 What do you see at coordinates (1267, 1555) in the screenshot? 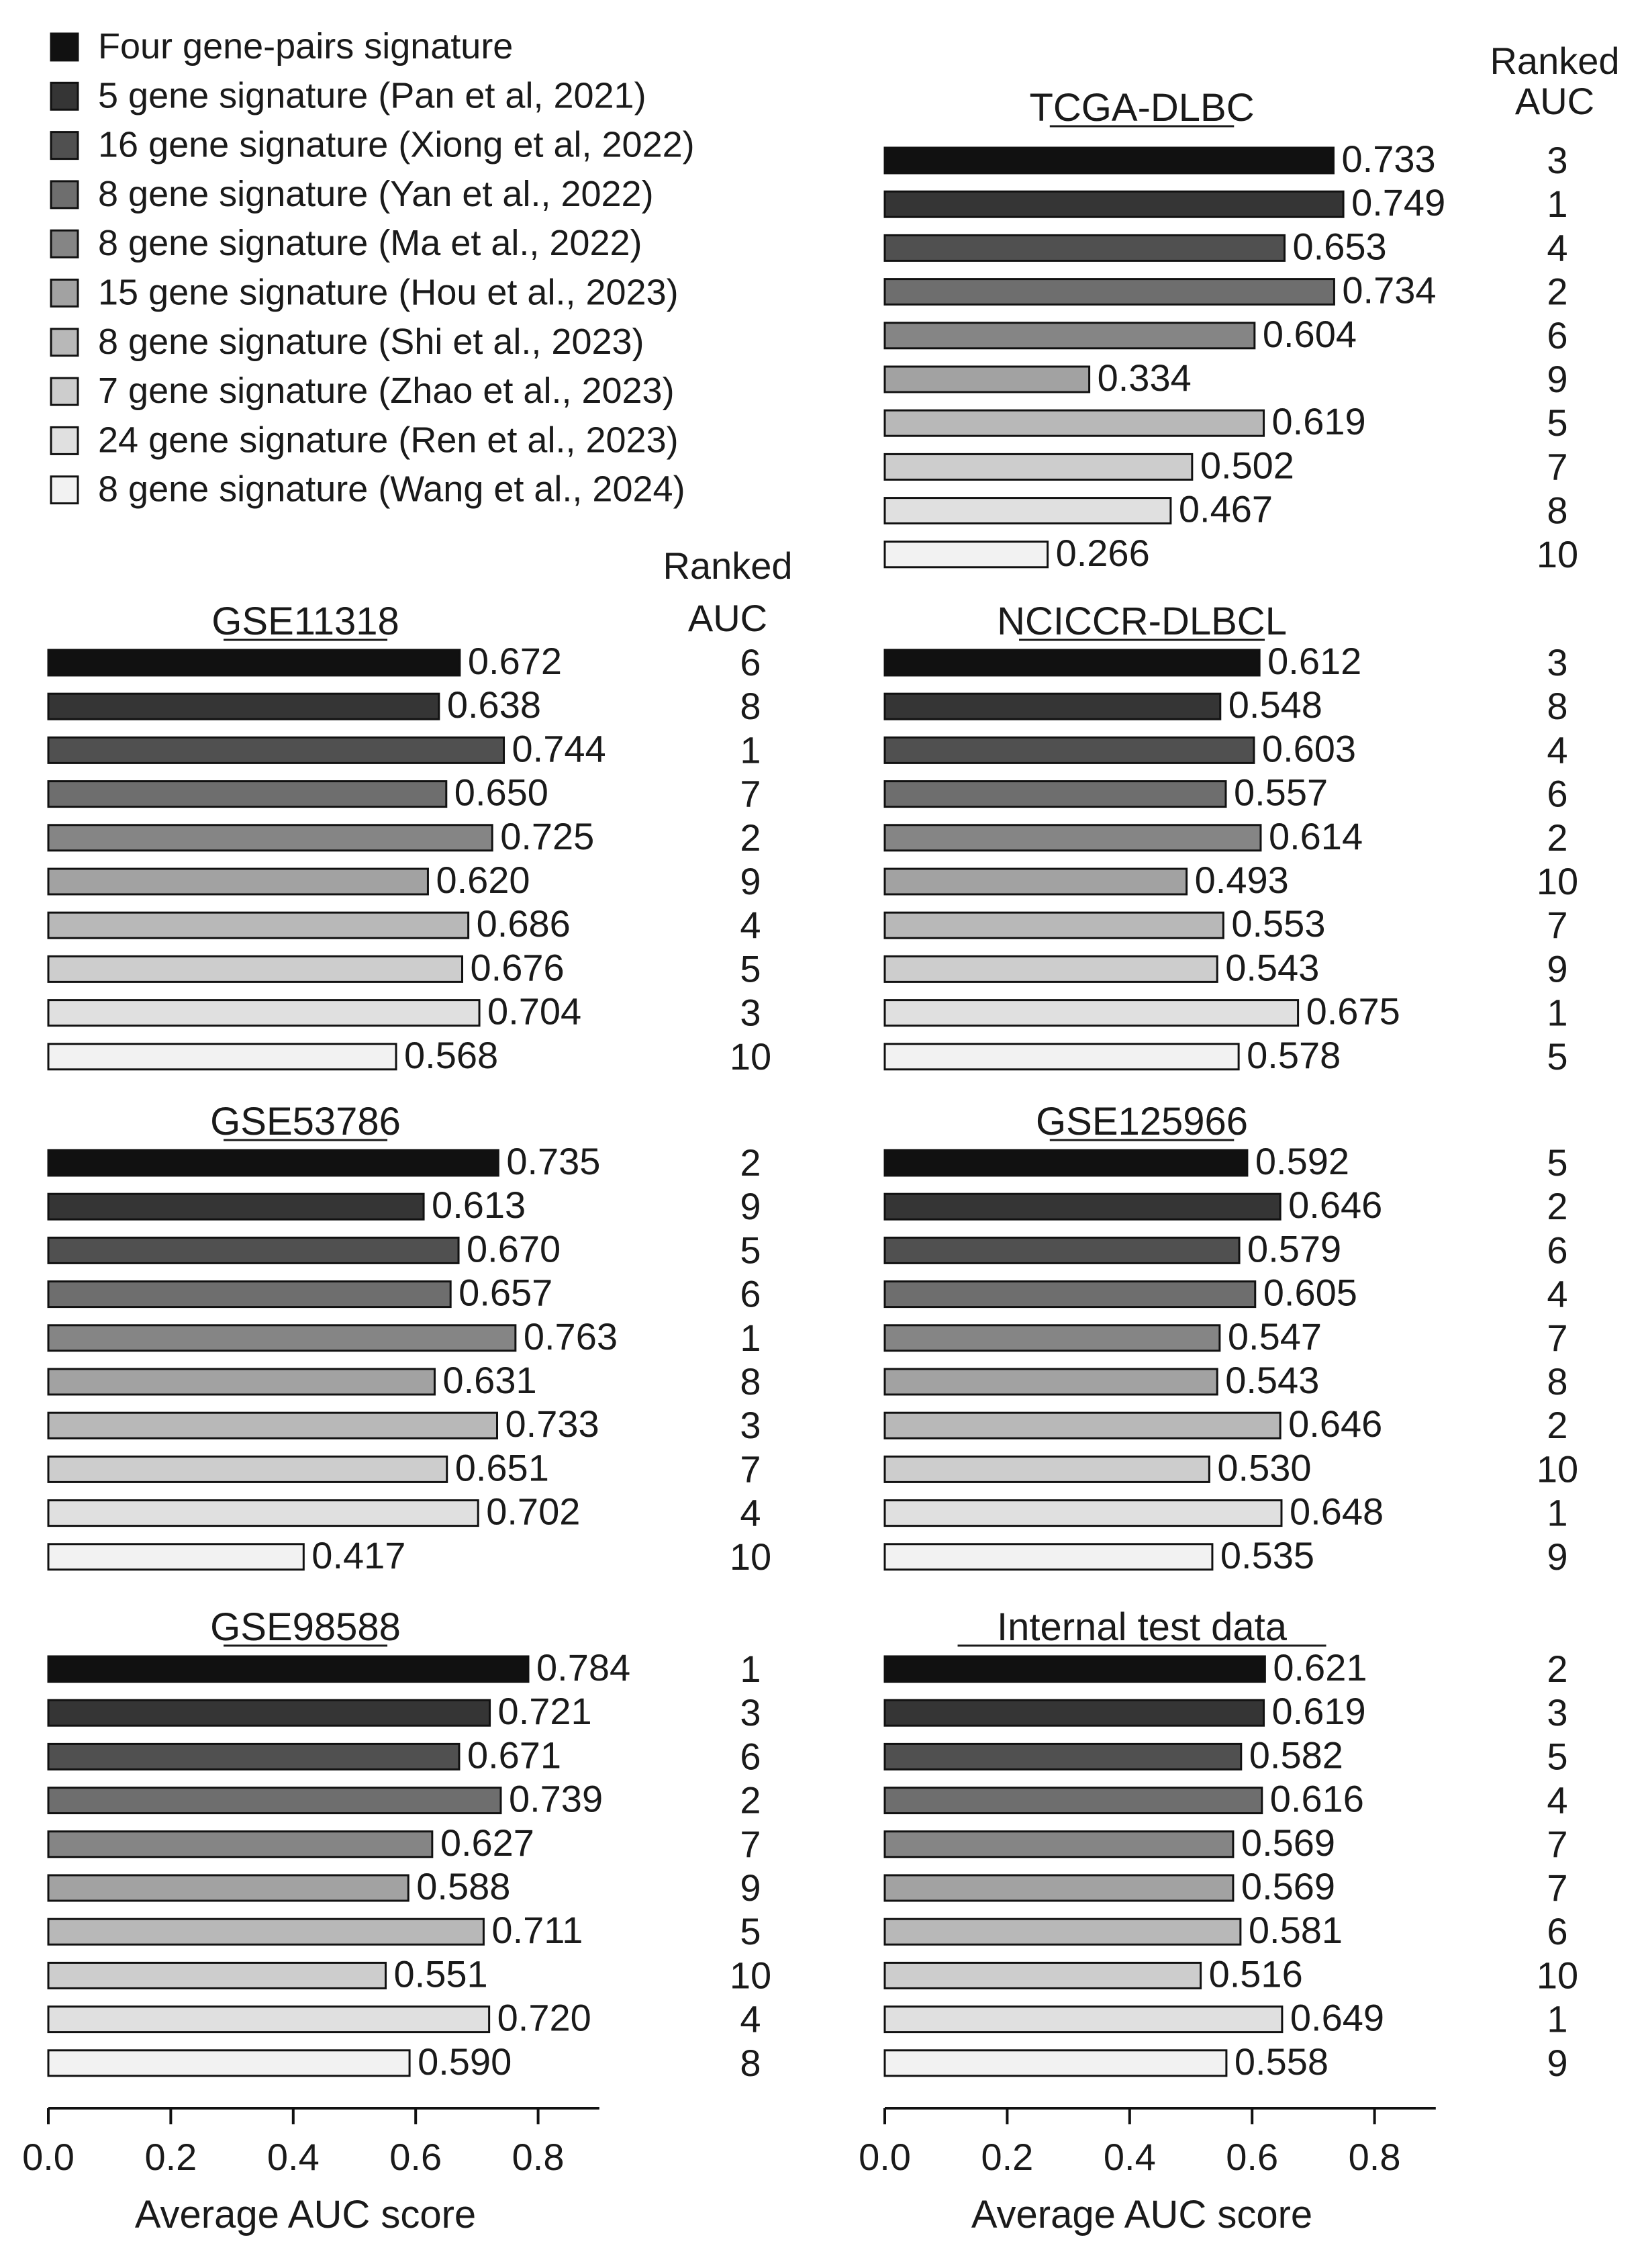
I see `bar-value-label: 0.535` at bounding box center [1267, 1555].